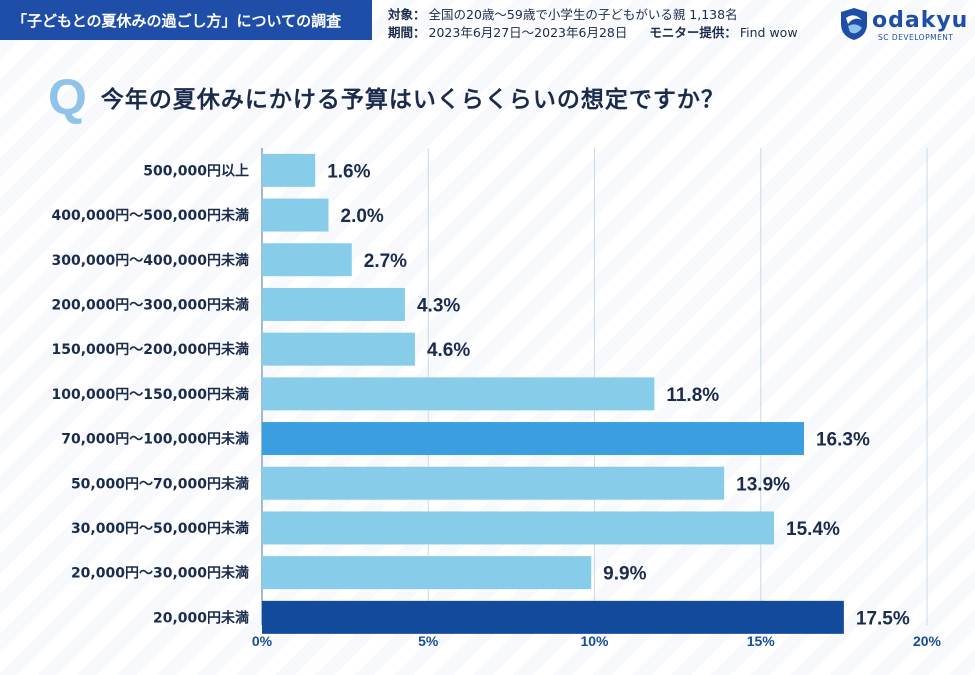 This screenshot has width=975, height=675. I want to click on tick-label-15: 15%, so click(761, 641).